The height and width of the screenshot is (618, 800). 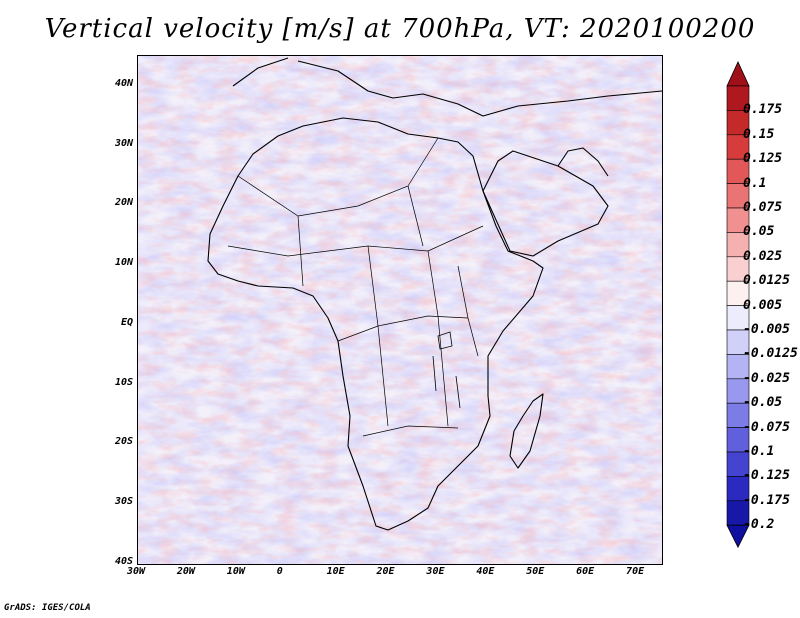 What do you see at coordinates (759, 134) in the screenshot?
I see `colorbar-label: 0.15` at bounding box center [759, 134].